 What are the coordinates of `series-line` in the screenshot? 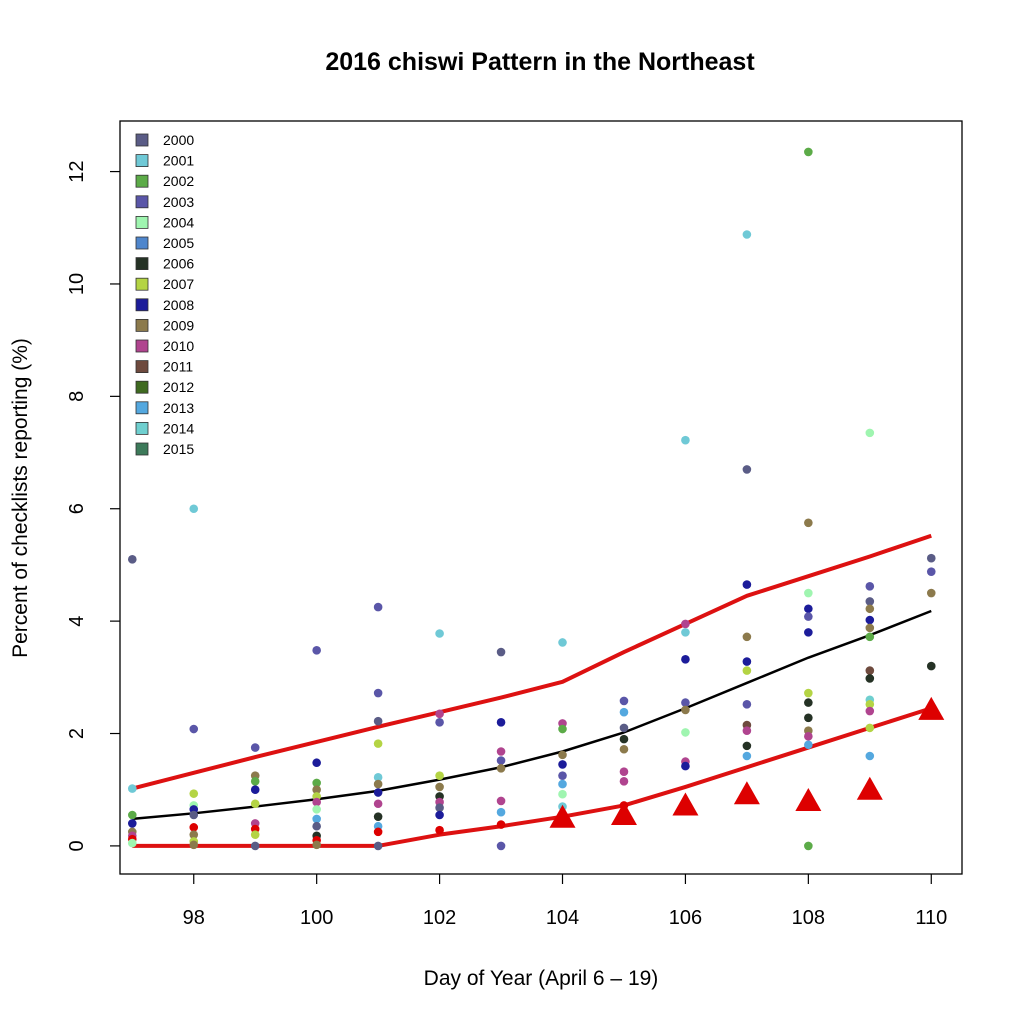 It's located at (532, 777).